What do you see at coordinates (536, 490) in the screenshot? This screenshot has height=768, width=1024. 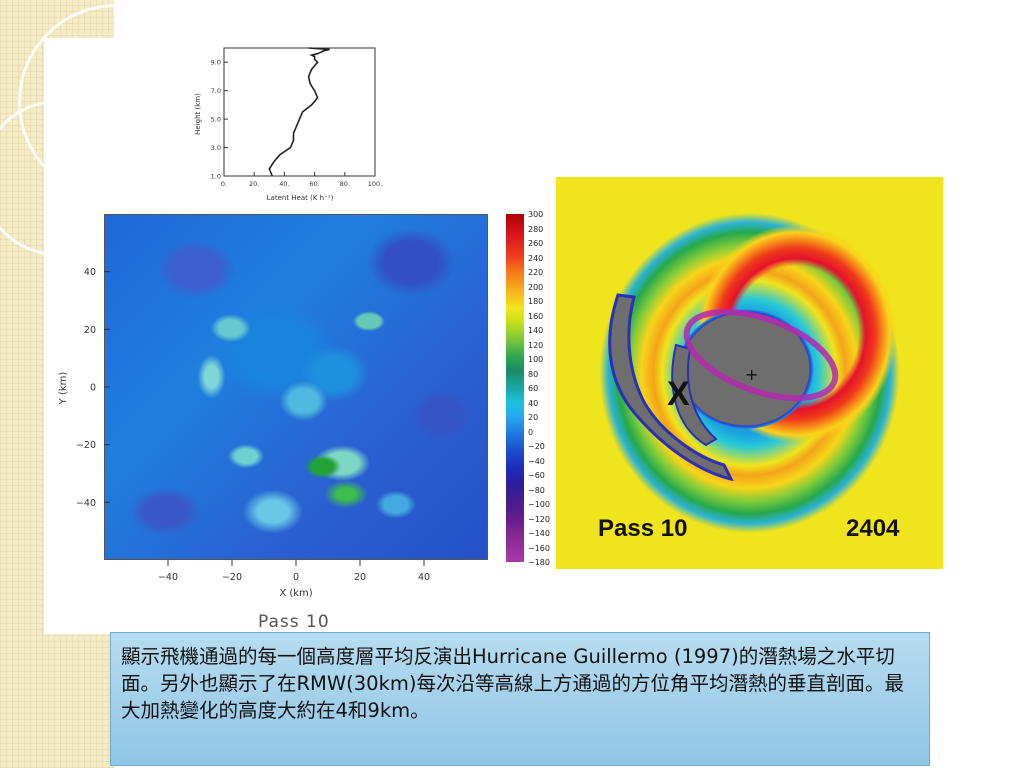 I see `colorbar-tick-label: −80` at bounding box center [536, 490].